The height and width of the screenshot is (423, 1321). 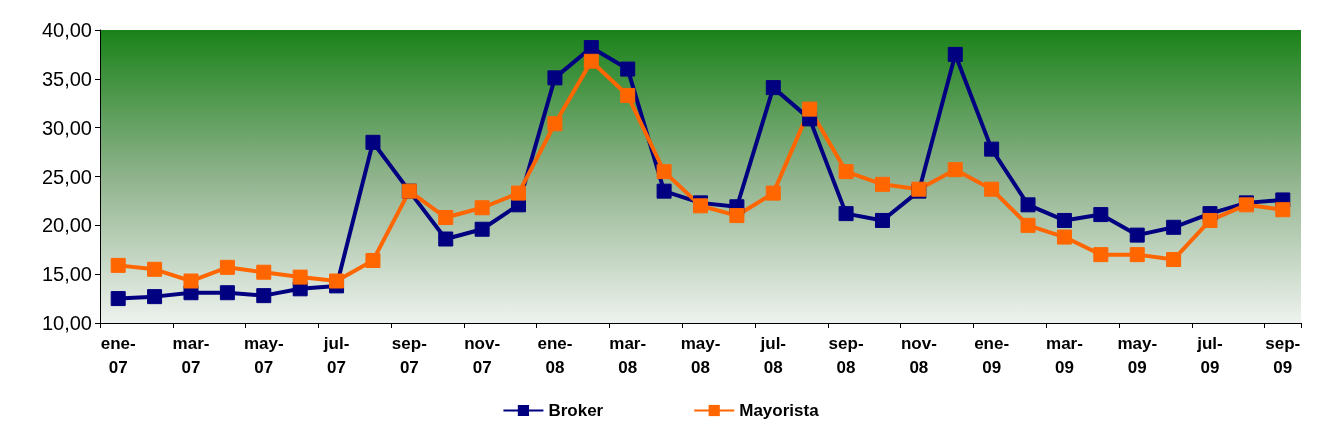 What do you see at coordinates (918, 355) in the screenshot?
I see `x-tick-label: nov-08` at bounding box center [918, 355].